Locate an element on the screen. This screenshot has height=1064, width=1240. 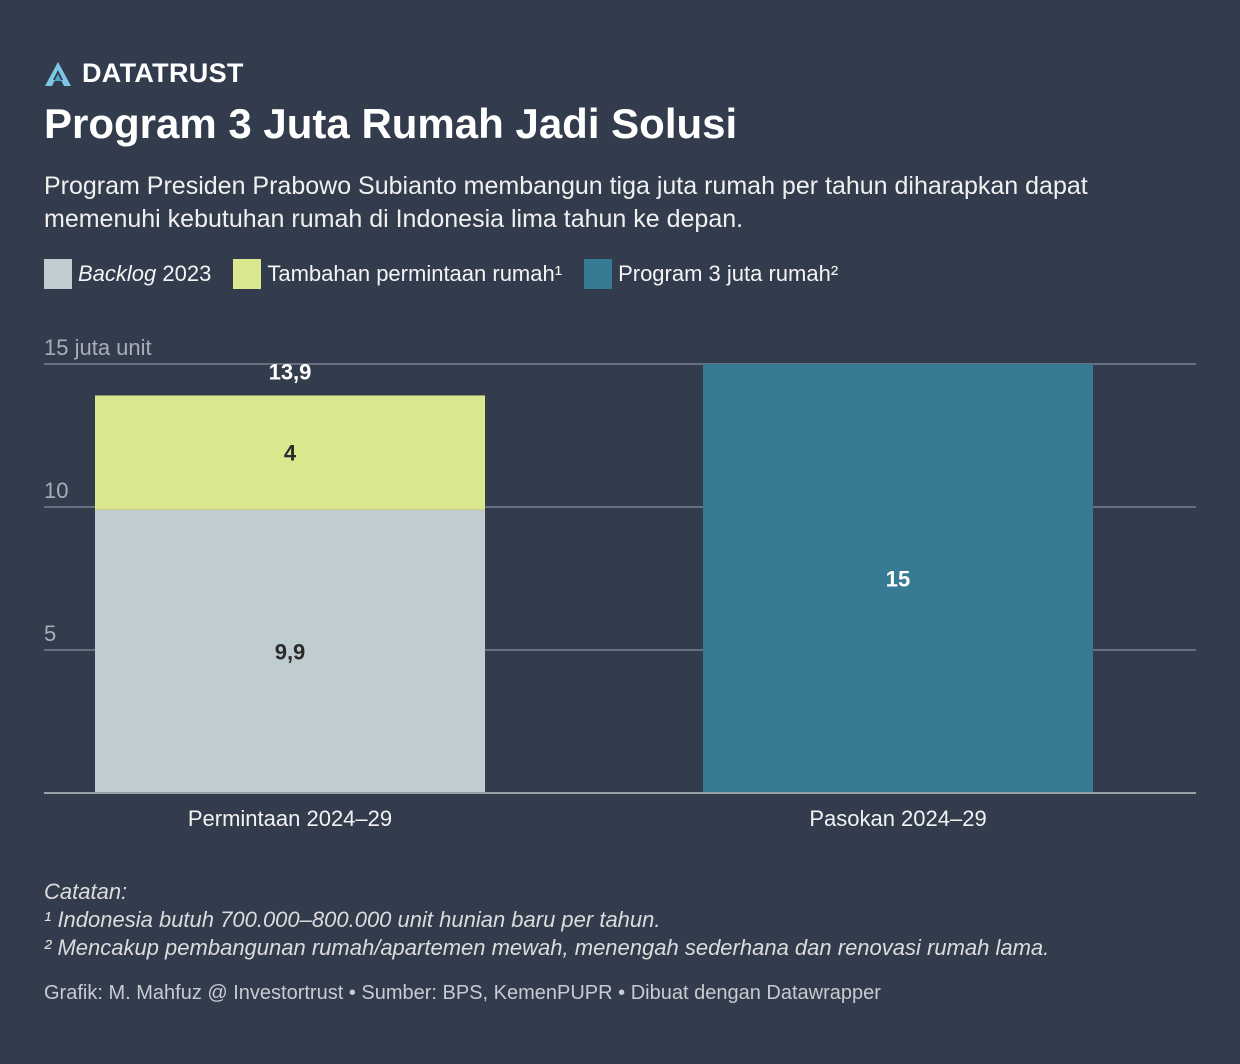
legend-swatch-backlog is located at coordinates (58, 274).